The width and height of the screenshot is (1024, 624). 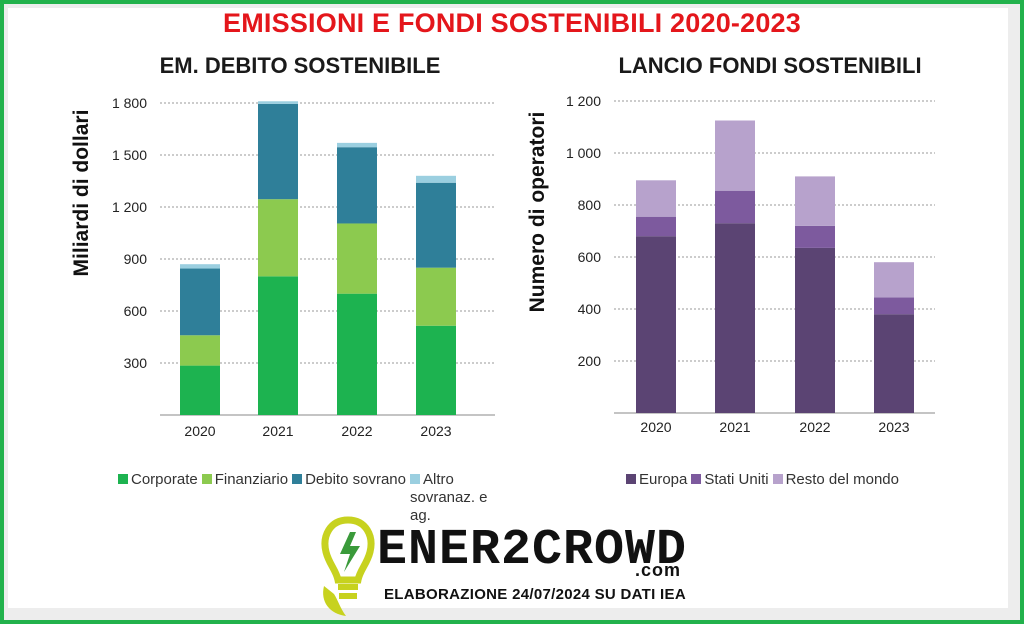 I want to click on right-y-tick-label: 600, so click(x=590, y=257).